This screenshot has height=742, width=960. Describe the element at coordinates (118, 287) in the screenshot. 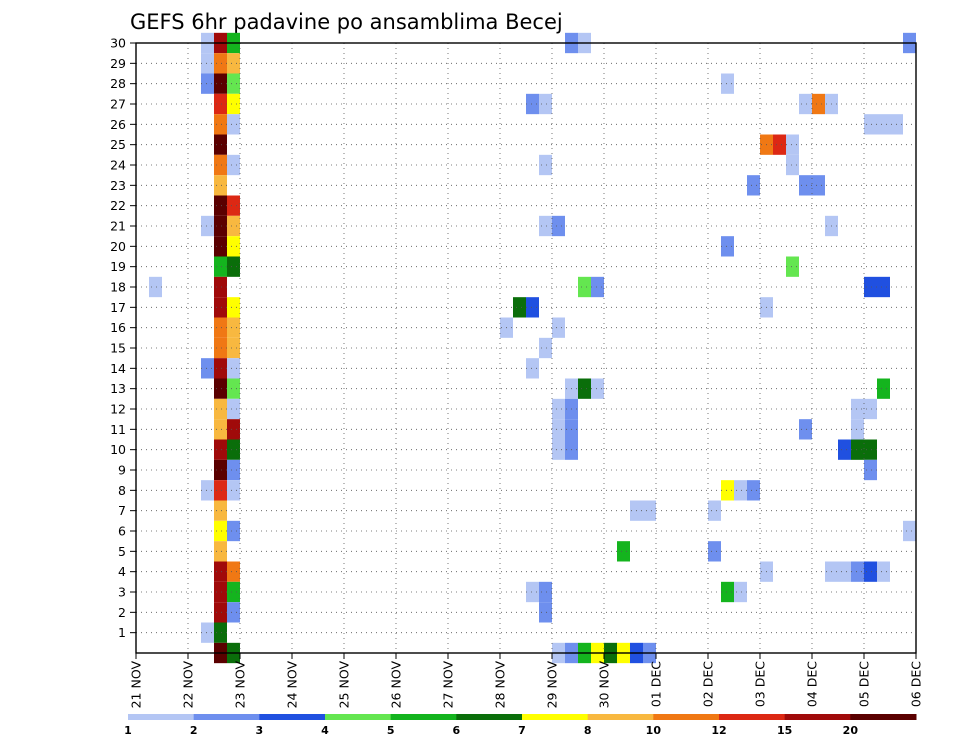

I see `y-tick-label: 18` at that location.